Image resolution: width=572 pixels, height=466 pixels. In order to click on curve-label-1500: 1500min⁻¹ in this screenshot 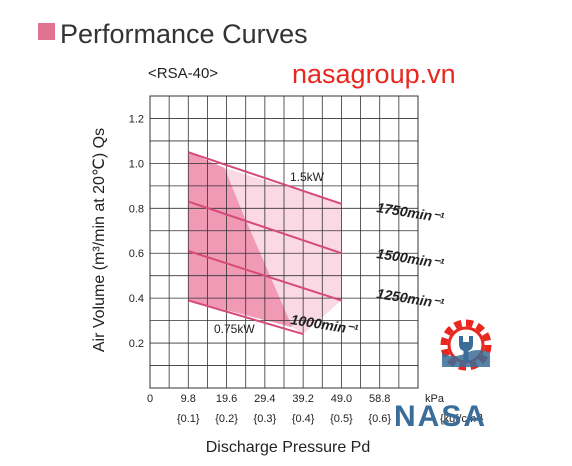, I will do `click(411, 258)`.